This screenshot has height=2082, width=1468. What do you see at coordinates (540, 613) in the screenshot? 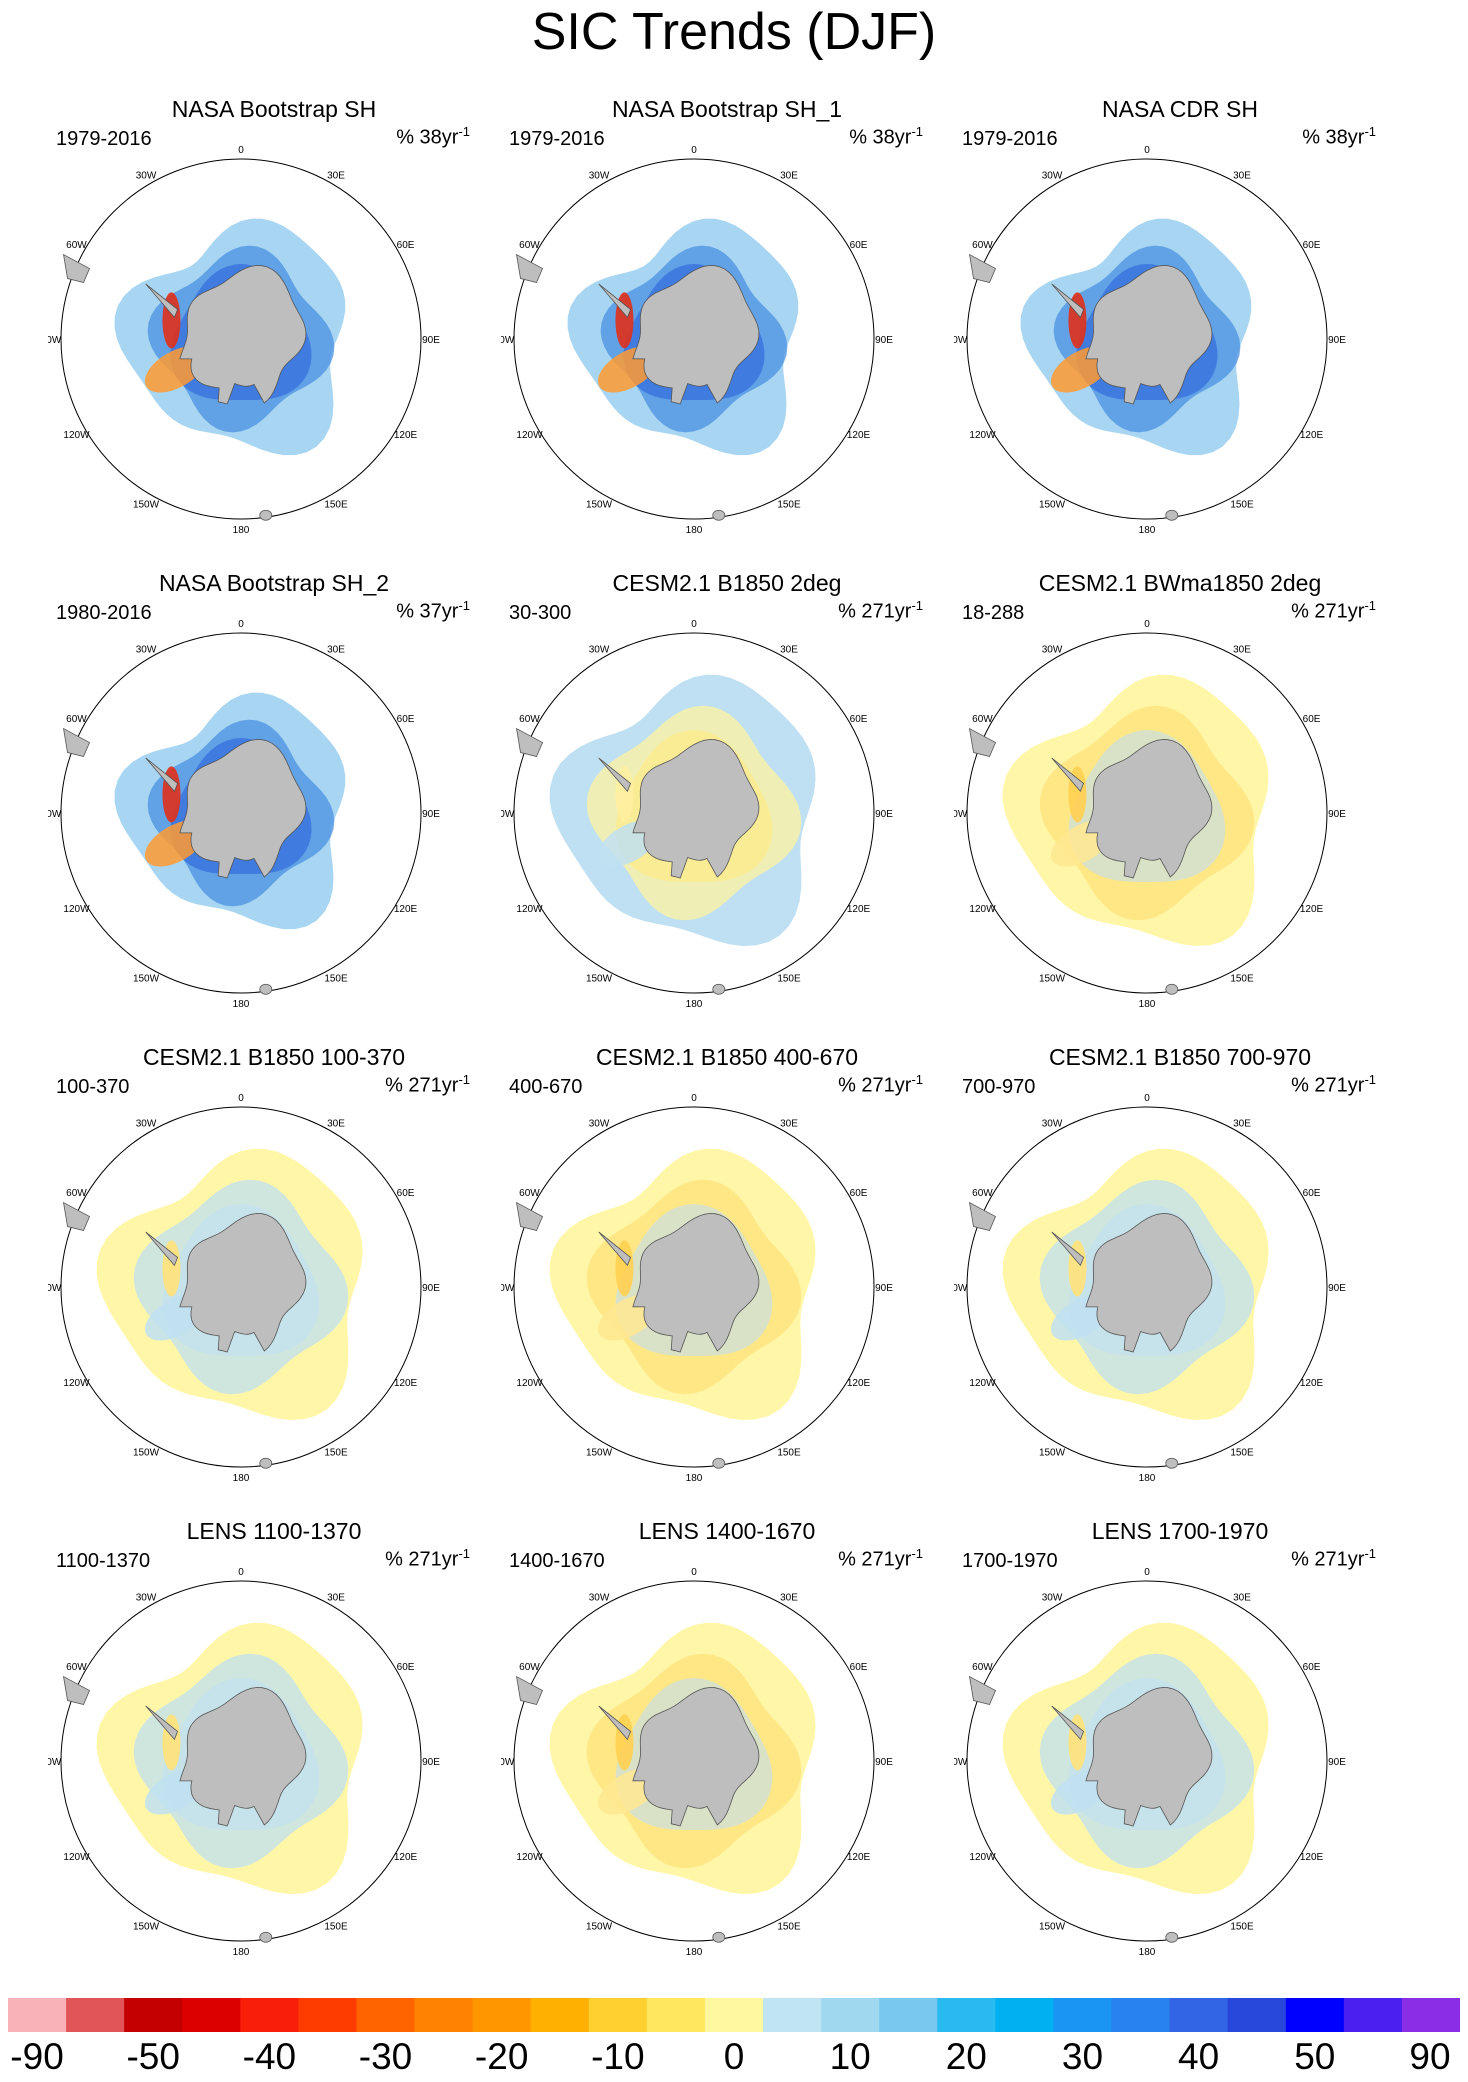
I see `panel-period: 30-300` at bounding box center [540, 613].